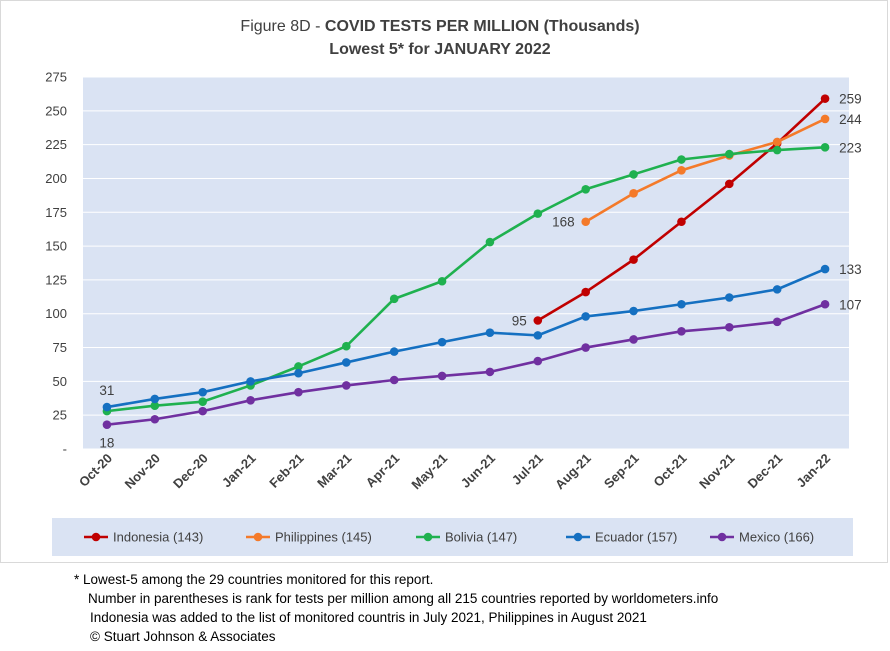  Describe the element at coordinates (573, 472) in the screenshot. I see `x-tick-label: Aug-21` at that location.